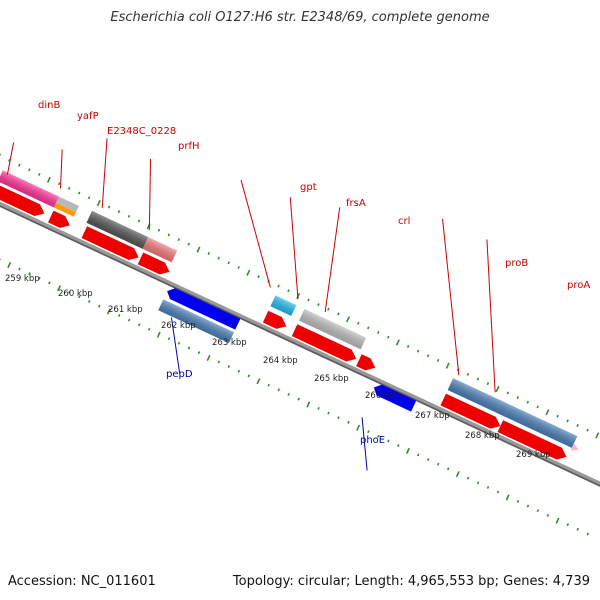  What do you see at coordinates (404, 221) in the screenshot?
I see `crl-label: crl` at bounding box center [404, 221].